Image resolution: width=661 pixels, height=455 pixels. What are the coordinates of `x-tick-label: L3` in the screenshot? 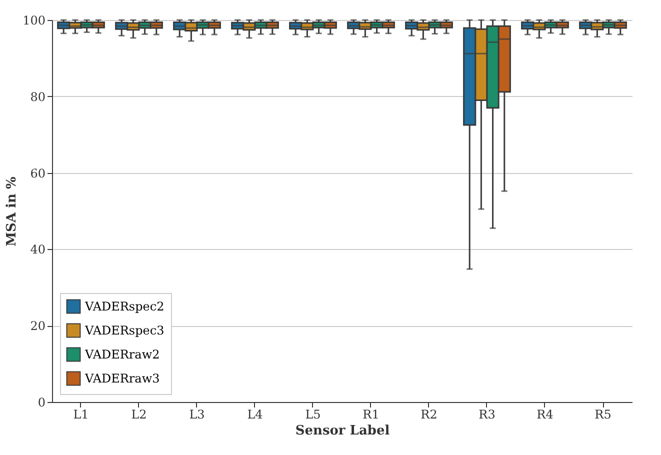 It's located at (197, 415).